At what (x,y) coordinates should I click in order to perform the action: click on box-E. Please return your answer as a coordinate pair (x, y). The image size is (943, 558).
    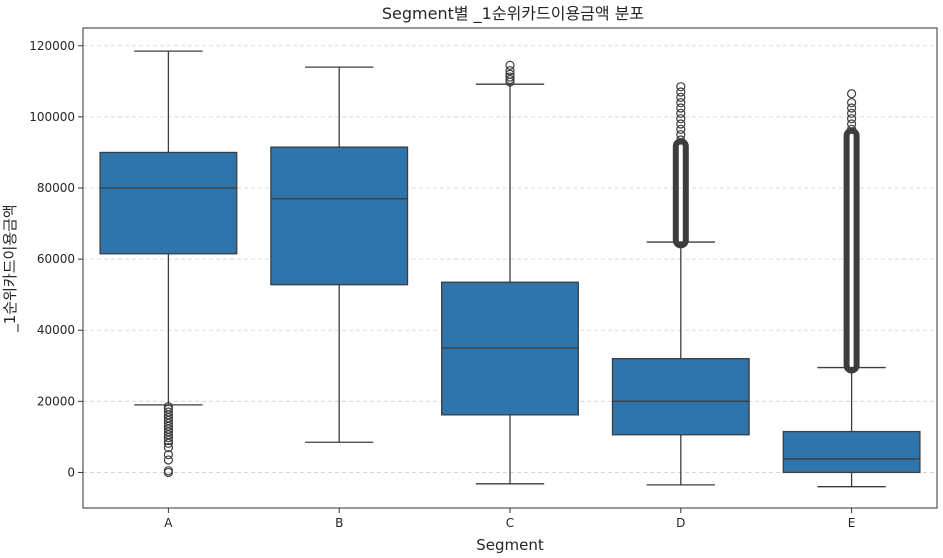
    Looking at the image, I should click on (851, 288).